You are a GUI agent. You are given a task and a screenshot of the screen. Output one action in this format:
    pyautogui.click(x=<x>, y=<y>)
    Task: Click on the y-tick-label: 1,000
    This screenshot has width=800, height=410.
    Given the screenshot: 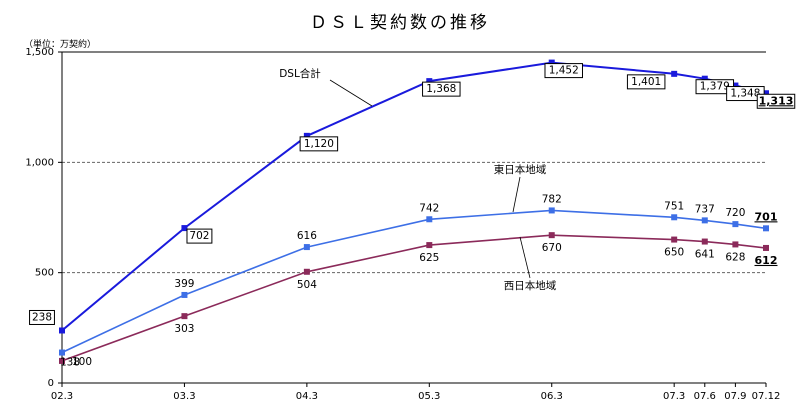 What is the action you would take?
    pyautogui.click(x=39, y=162)
    